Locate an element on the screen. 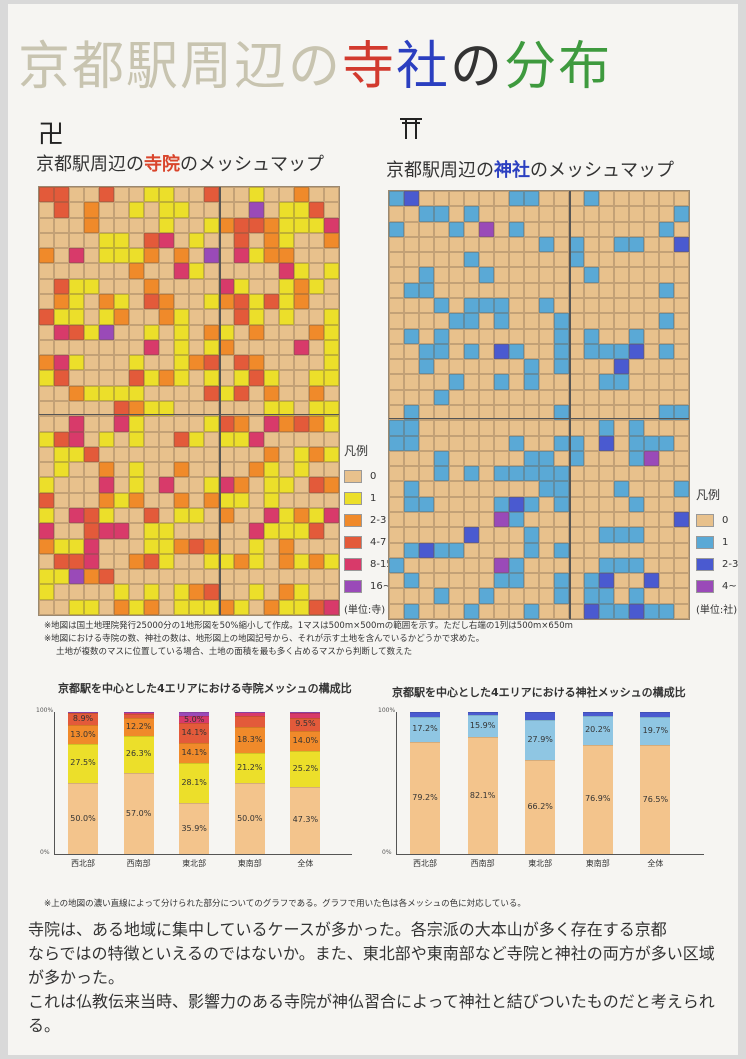 The width and height of the screenshot is (746, 1059). bar-value-label: 79.2% is located at coordinates (425, 797).